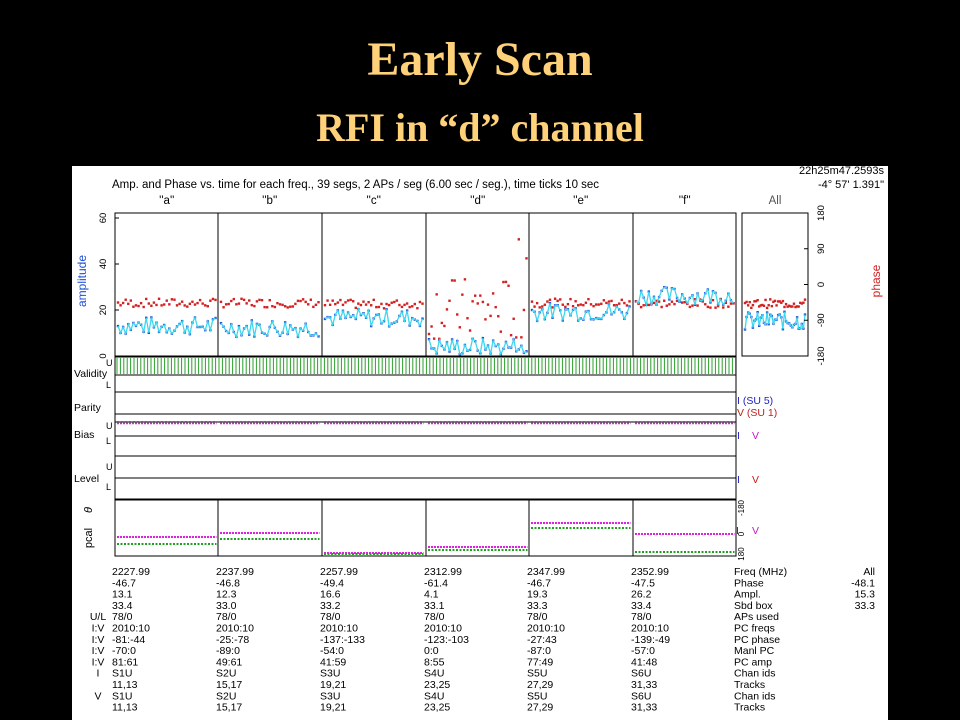 The width and height of the screenshot is (960, 720). What do you see at coordinates (741, 554) in the screenshot?
I see `pcal-tick: 180` at bounding box center [741, 554].